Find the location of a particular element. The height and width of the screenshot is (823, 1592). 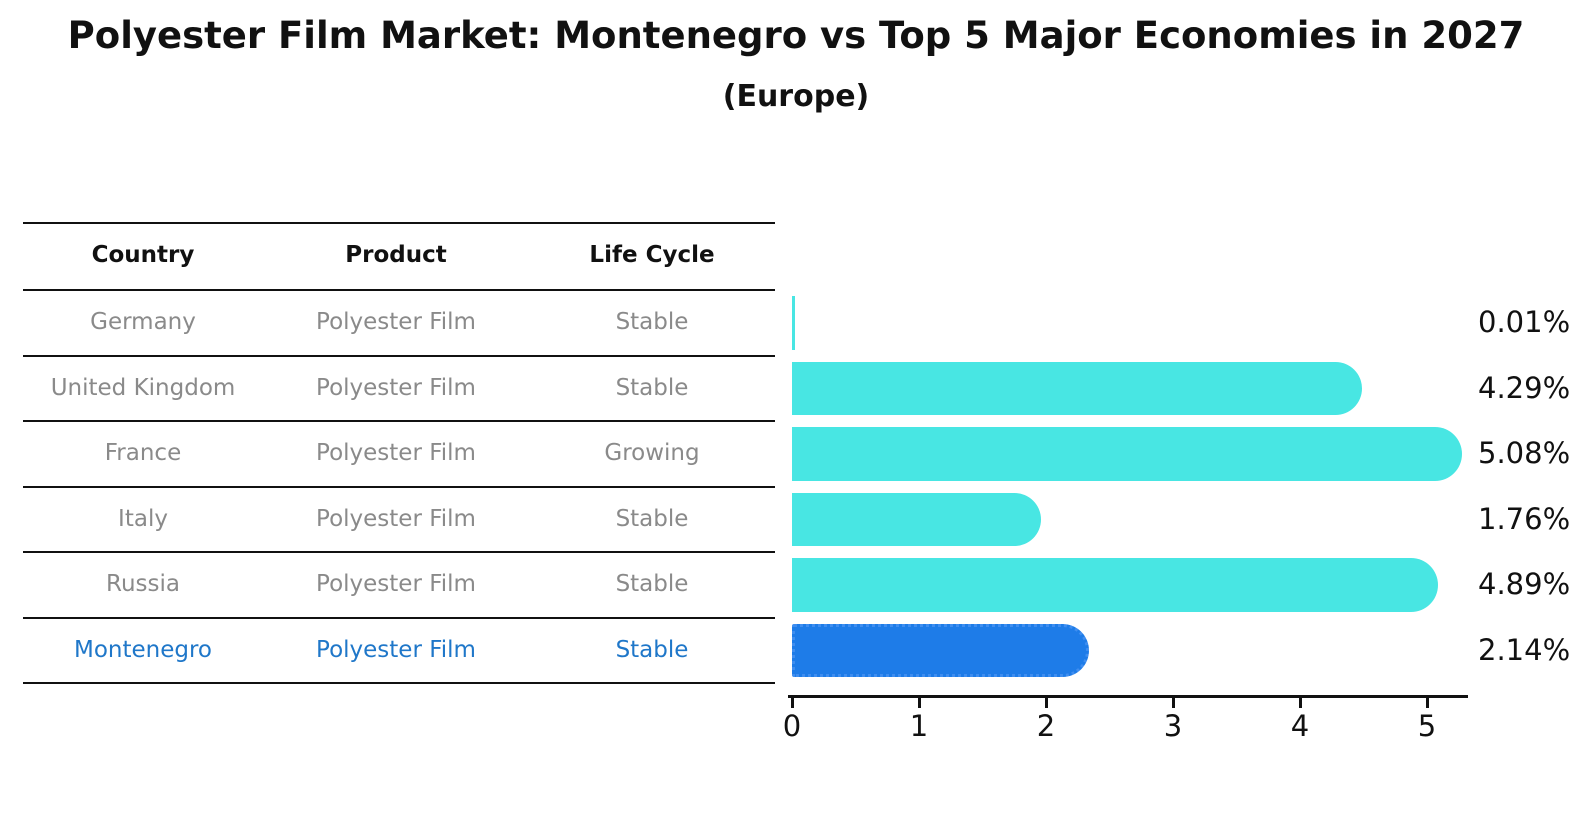

bar-germany is located at coordinates (793, 323).